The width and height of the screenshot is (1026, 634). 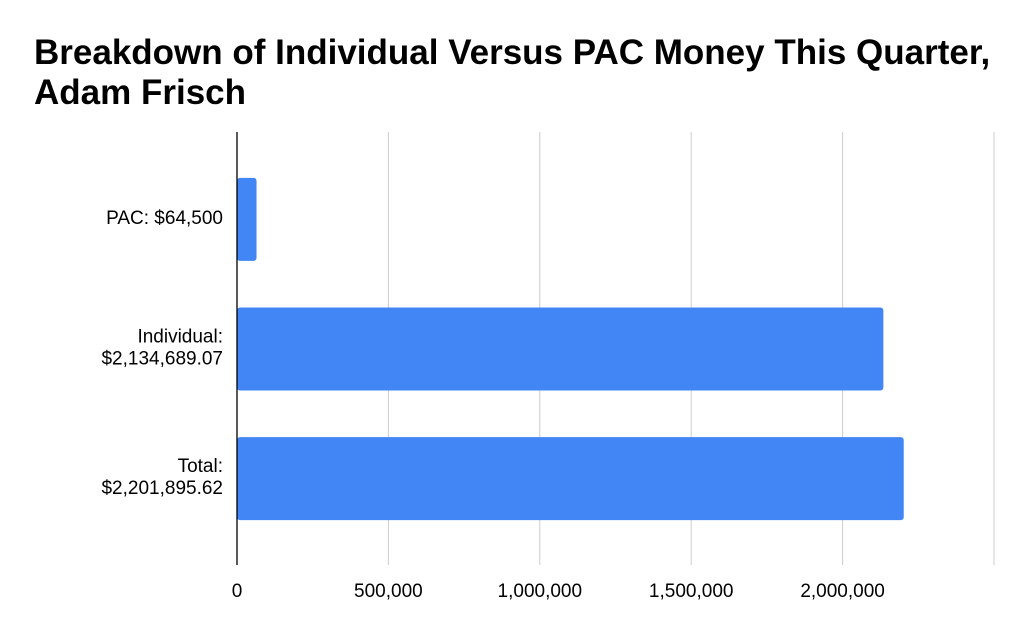 What do you see at coordinates (540, 591) in the screenshot?
I see `x-tick-label: 1,000,000` at bounding box center [540, 591].